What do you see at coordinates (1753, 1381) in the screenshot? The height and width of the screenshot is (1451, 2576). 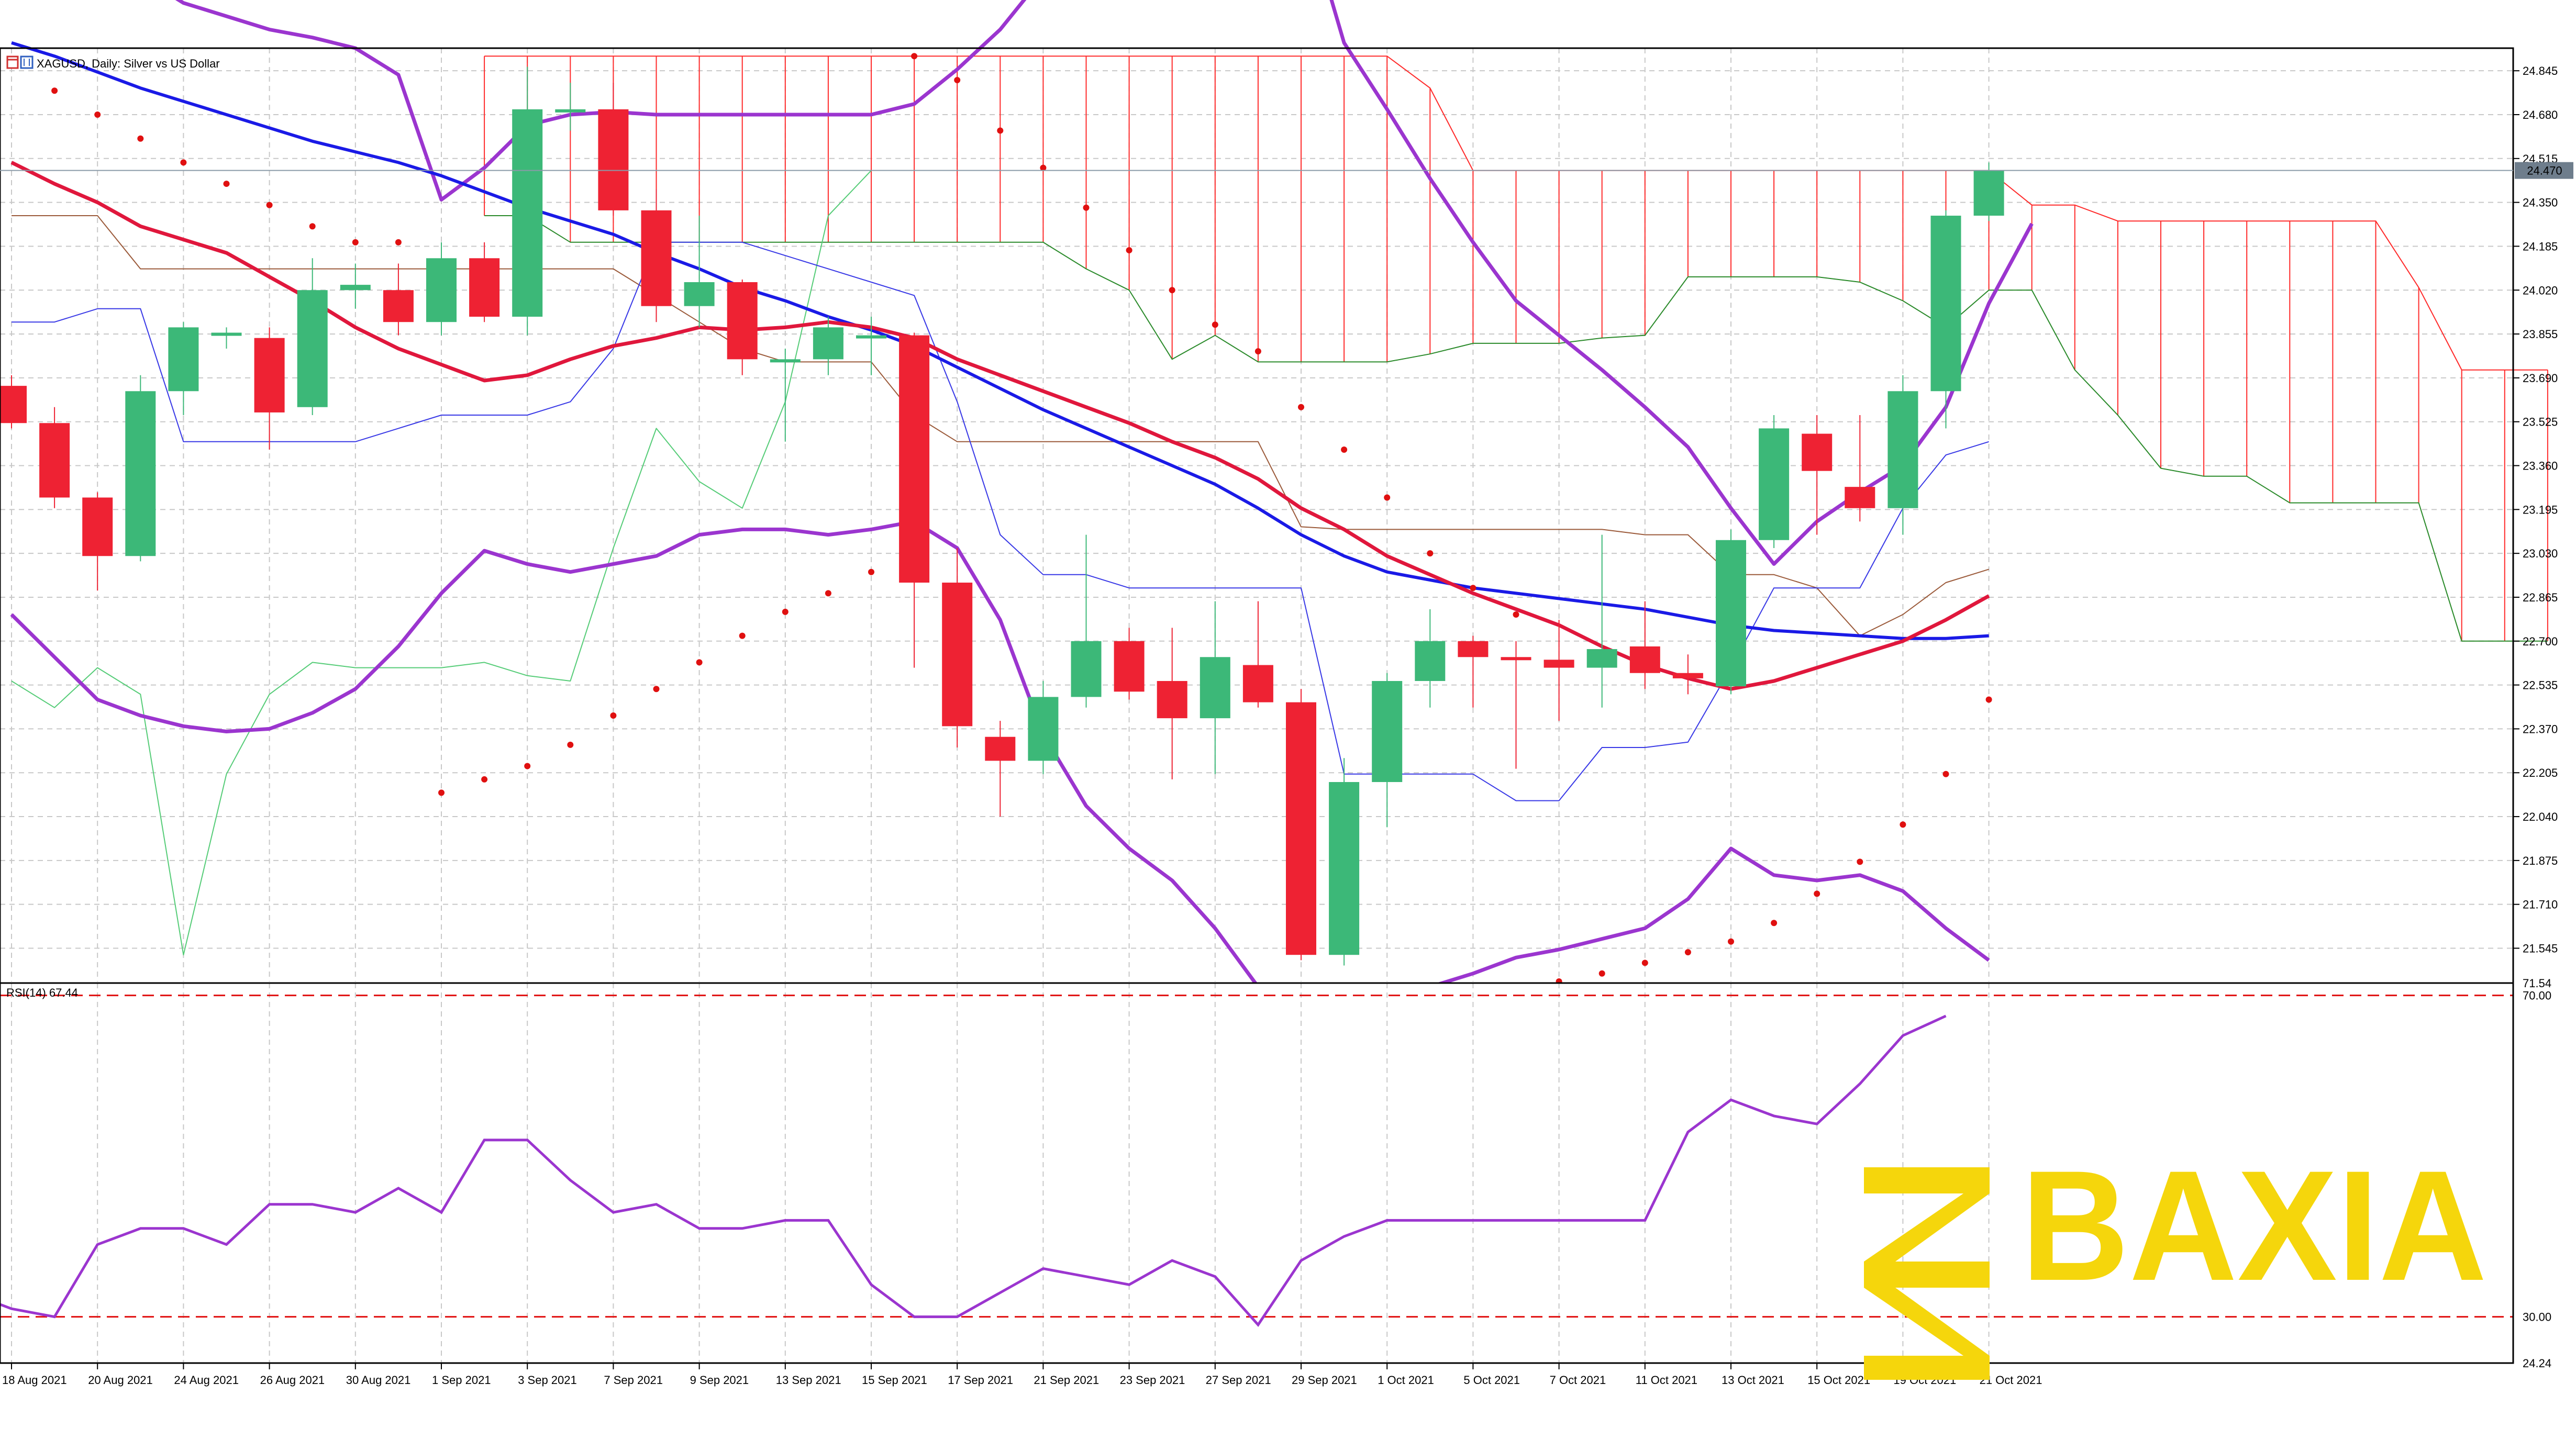 I see `date-tick-label: 13 Oct 2021` at bounding box center [1753, 1381].